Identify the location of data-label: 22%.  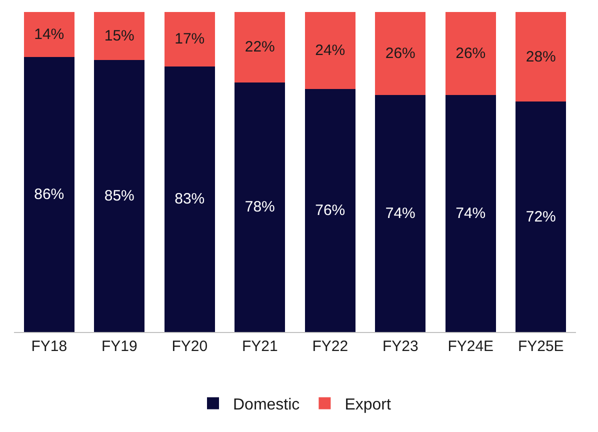
(259, 47).